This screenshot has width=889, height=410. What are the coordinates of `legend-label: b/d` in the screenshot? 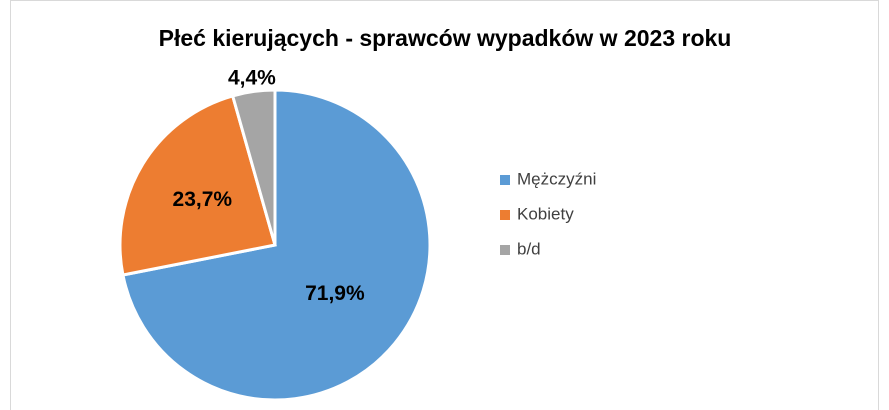 It's located at (529, 248).